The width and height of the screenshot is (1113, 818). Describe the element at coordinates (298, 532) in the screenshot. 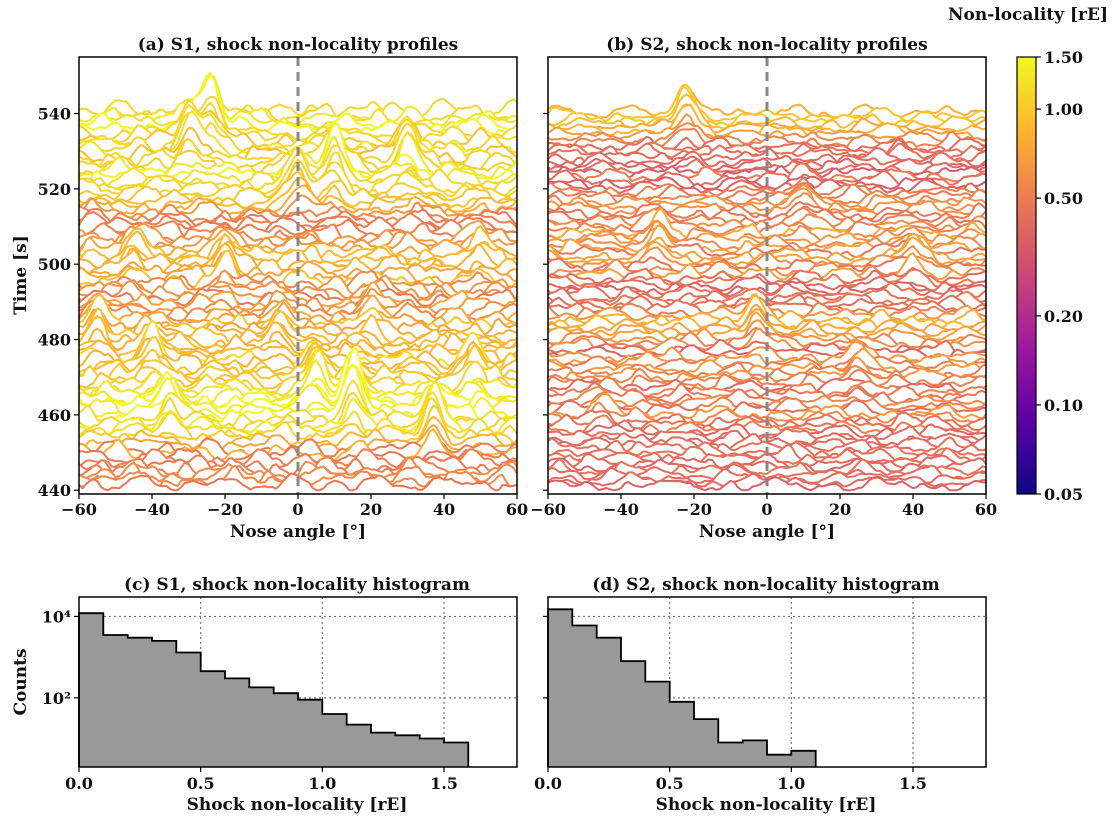

I see `panel-a-xlabel: Nose angle [°]` at that location.